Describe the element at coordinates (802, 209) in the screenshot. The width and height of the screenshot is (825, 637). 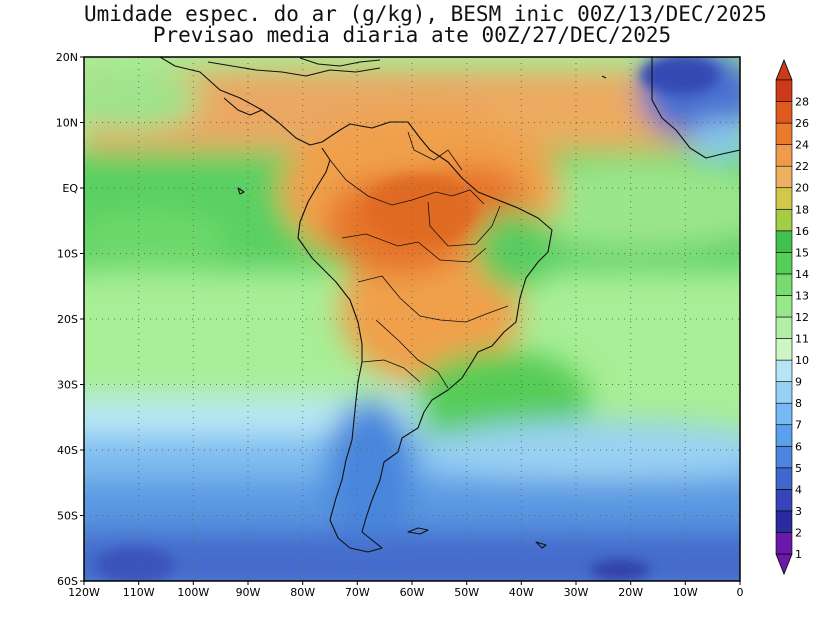
I see `colorbar-label: 18` at that location.